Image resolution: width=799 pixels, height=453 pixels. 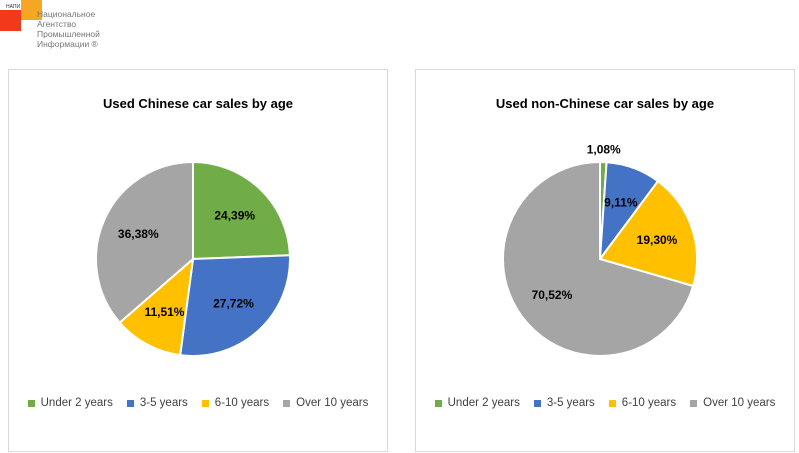 I want to click on chart-title: Used non-Chinese car sales by age, so click(x=605, y=103).